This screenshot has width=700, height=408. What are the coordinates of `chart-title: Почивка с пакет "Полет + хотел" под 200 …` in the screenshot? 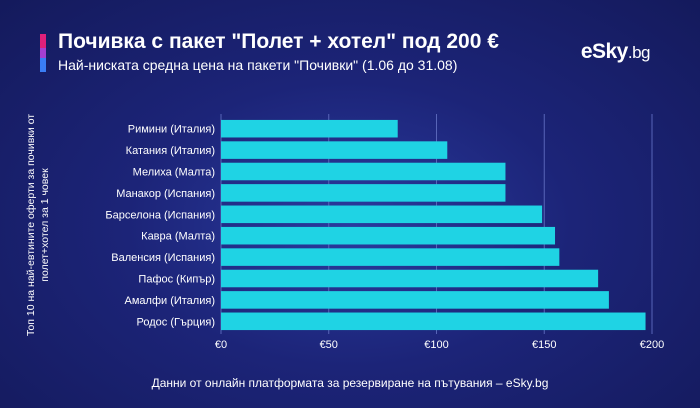 It's located at (278, 41).